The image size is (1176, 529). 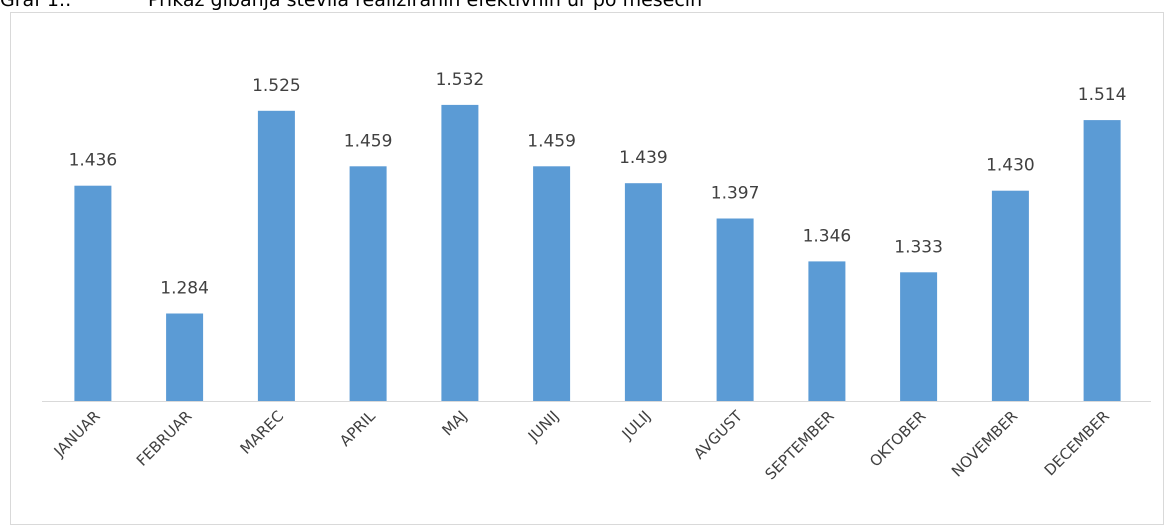 What do you see at coordinates (93, 161) in the screenshot?
I see `value-label-januar: 1.436` at bounding box center [93, 161].